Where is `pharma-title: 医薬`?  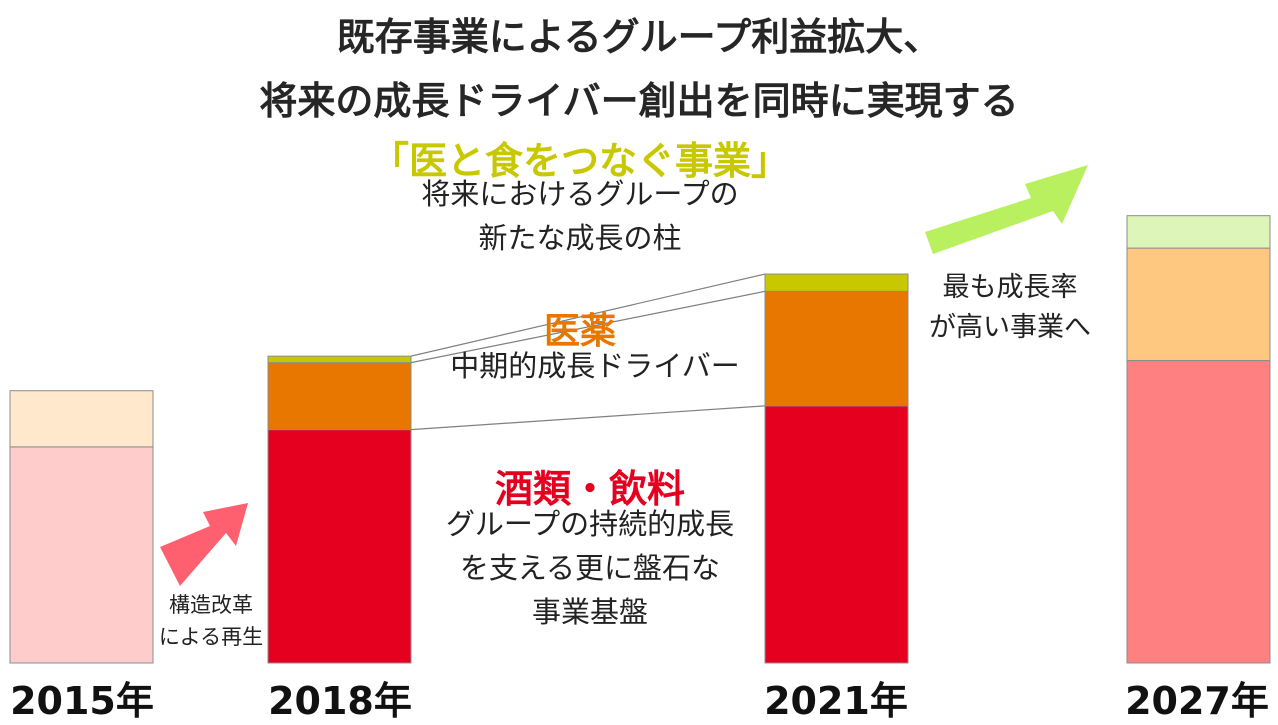 pharma-title: 医薬 is located at coordinates (579, 331).